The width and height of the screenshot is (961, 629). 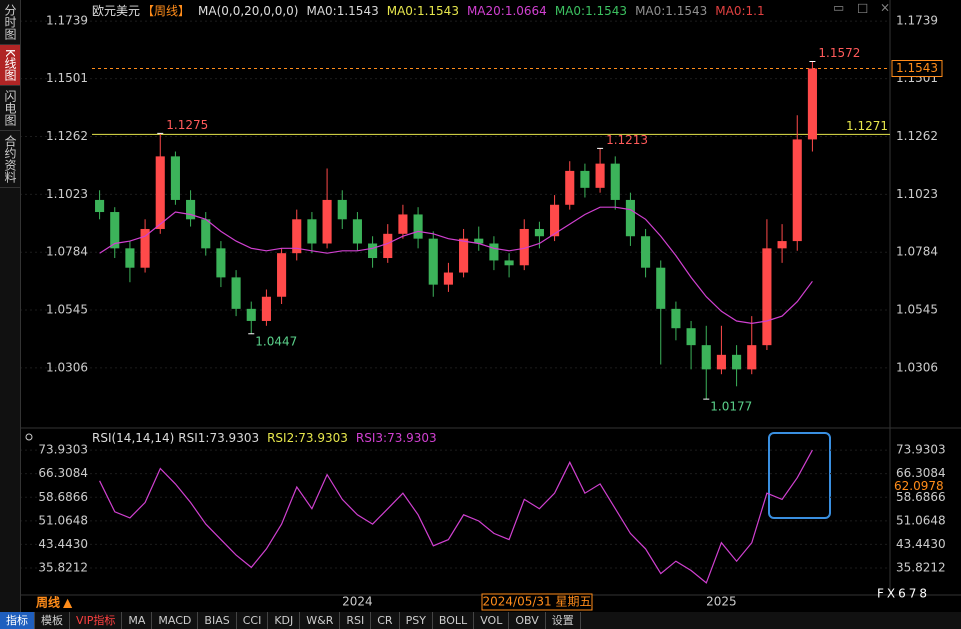 What do you see at coordinates (416, 620) in the screenshot?
I see `toolbar-tab: PSY` at bounding box center [416, 620].